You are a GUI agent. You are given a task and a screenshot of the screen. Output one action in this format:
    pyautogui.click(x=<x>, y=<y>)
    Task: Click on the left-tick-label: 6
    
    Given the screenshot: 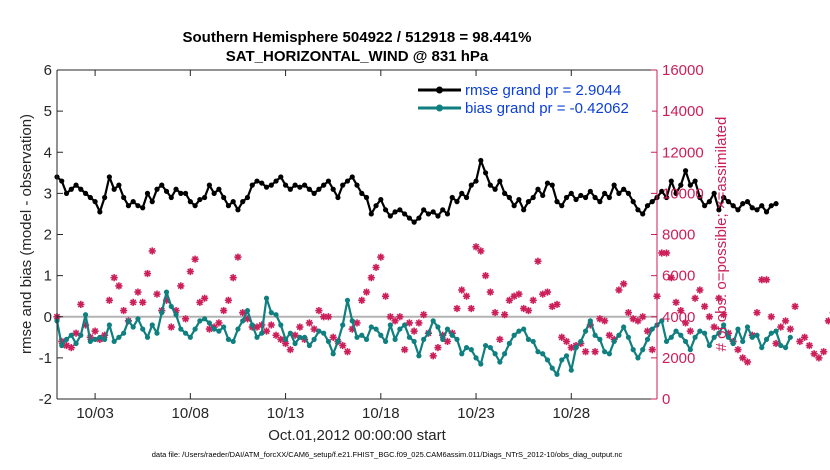 What is the action you would take?
    pyautogui.click(x=48, y=70)
    